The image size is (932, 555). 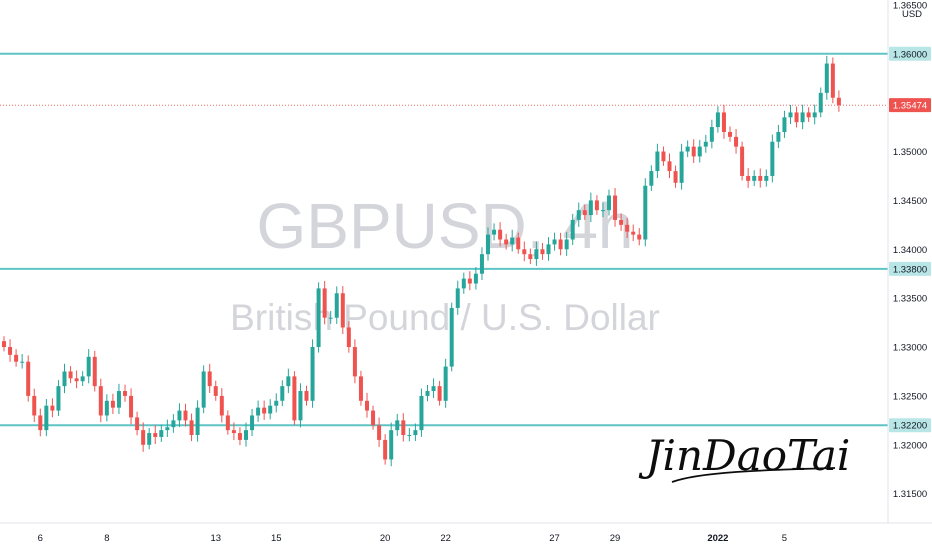 I want to click on watermark-description: British Pound / U.S. Dollar, so click(x=445, y=317).